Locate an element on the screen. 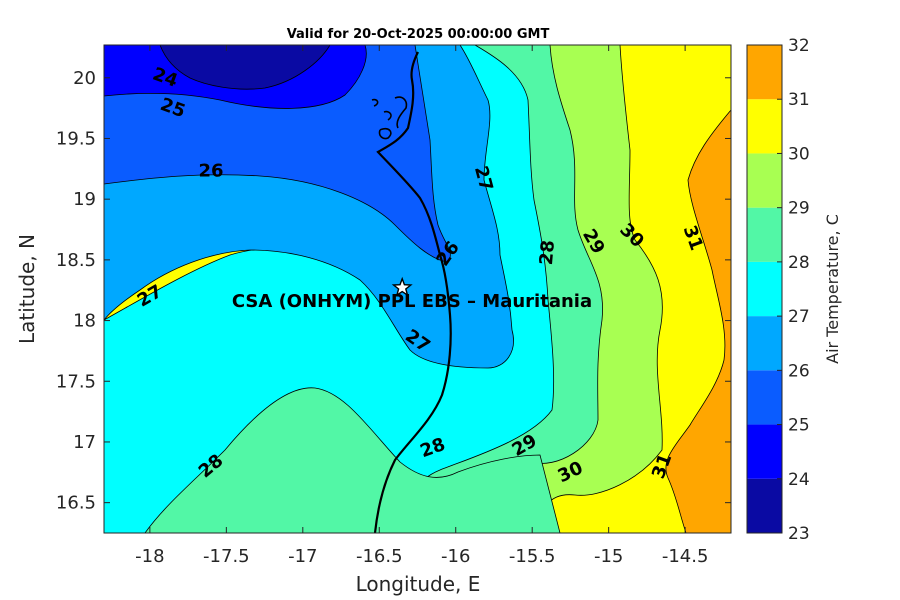 The width and height of the screenshot is (900, 600). x-tick-label: -15 is located at coordinates (608, 556).